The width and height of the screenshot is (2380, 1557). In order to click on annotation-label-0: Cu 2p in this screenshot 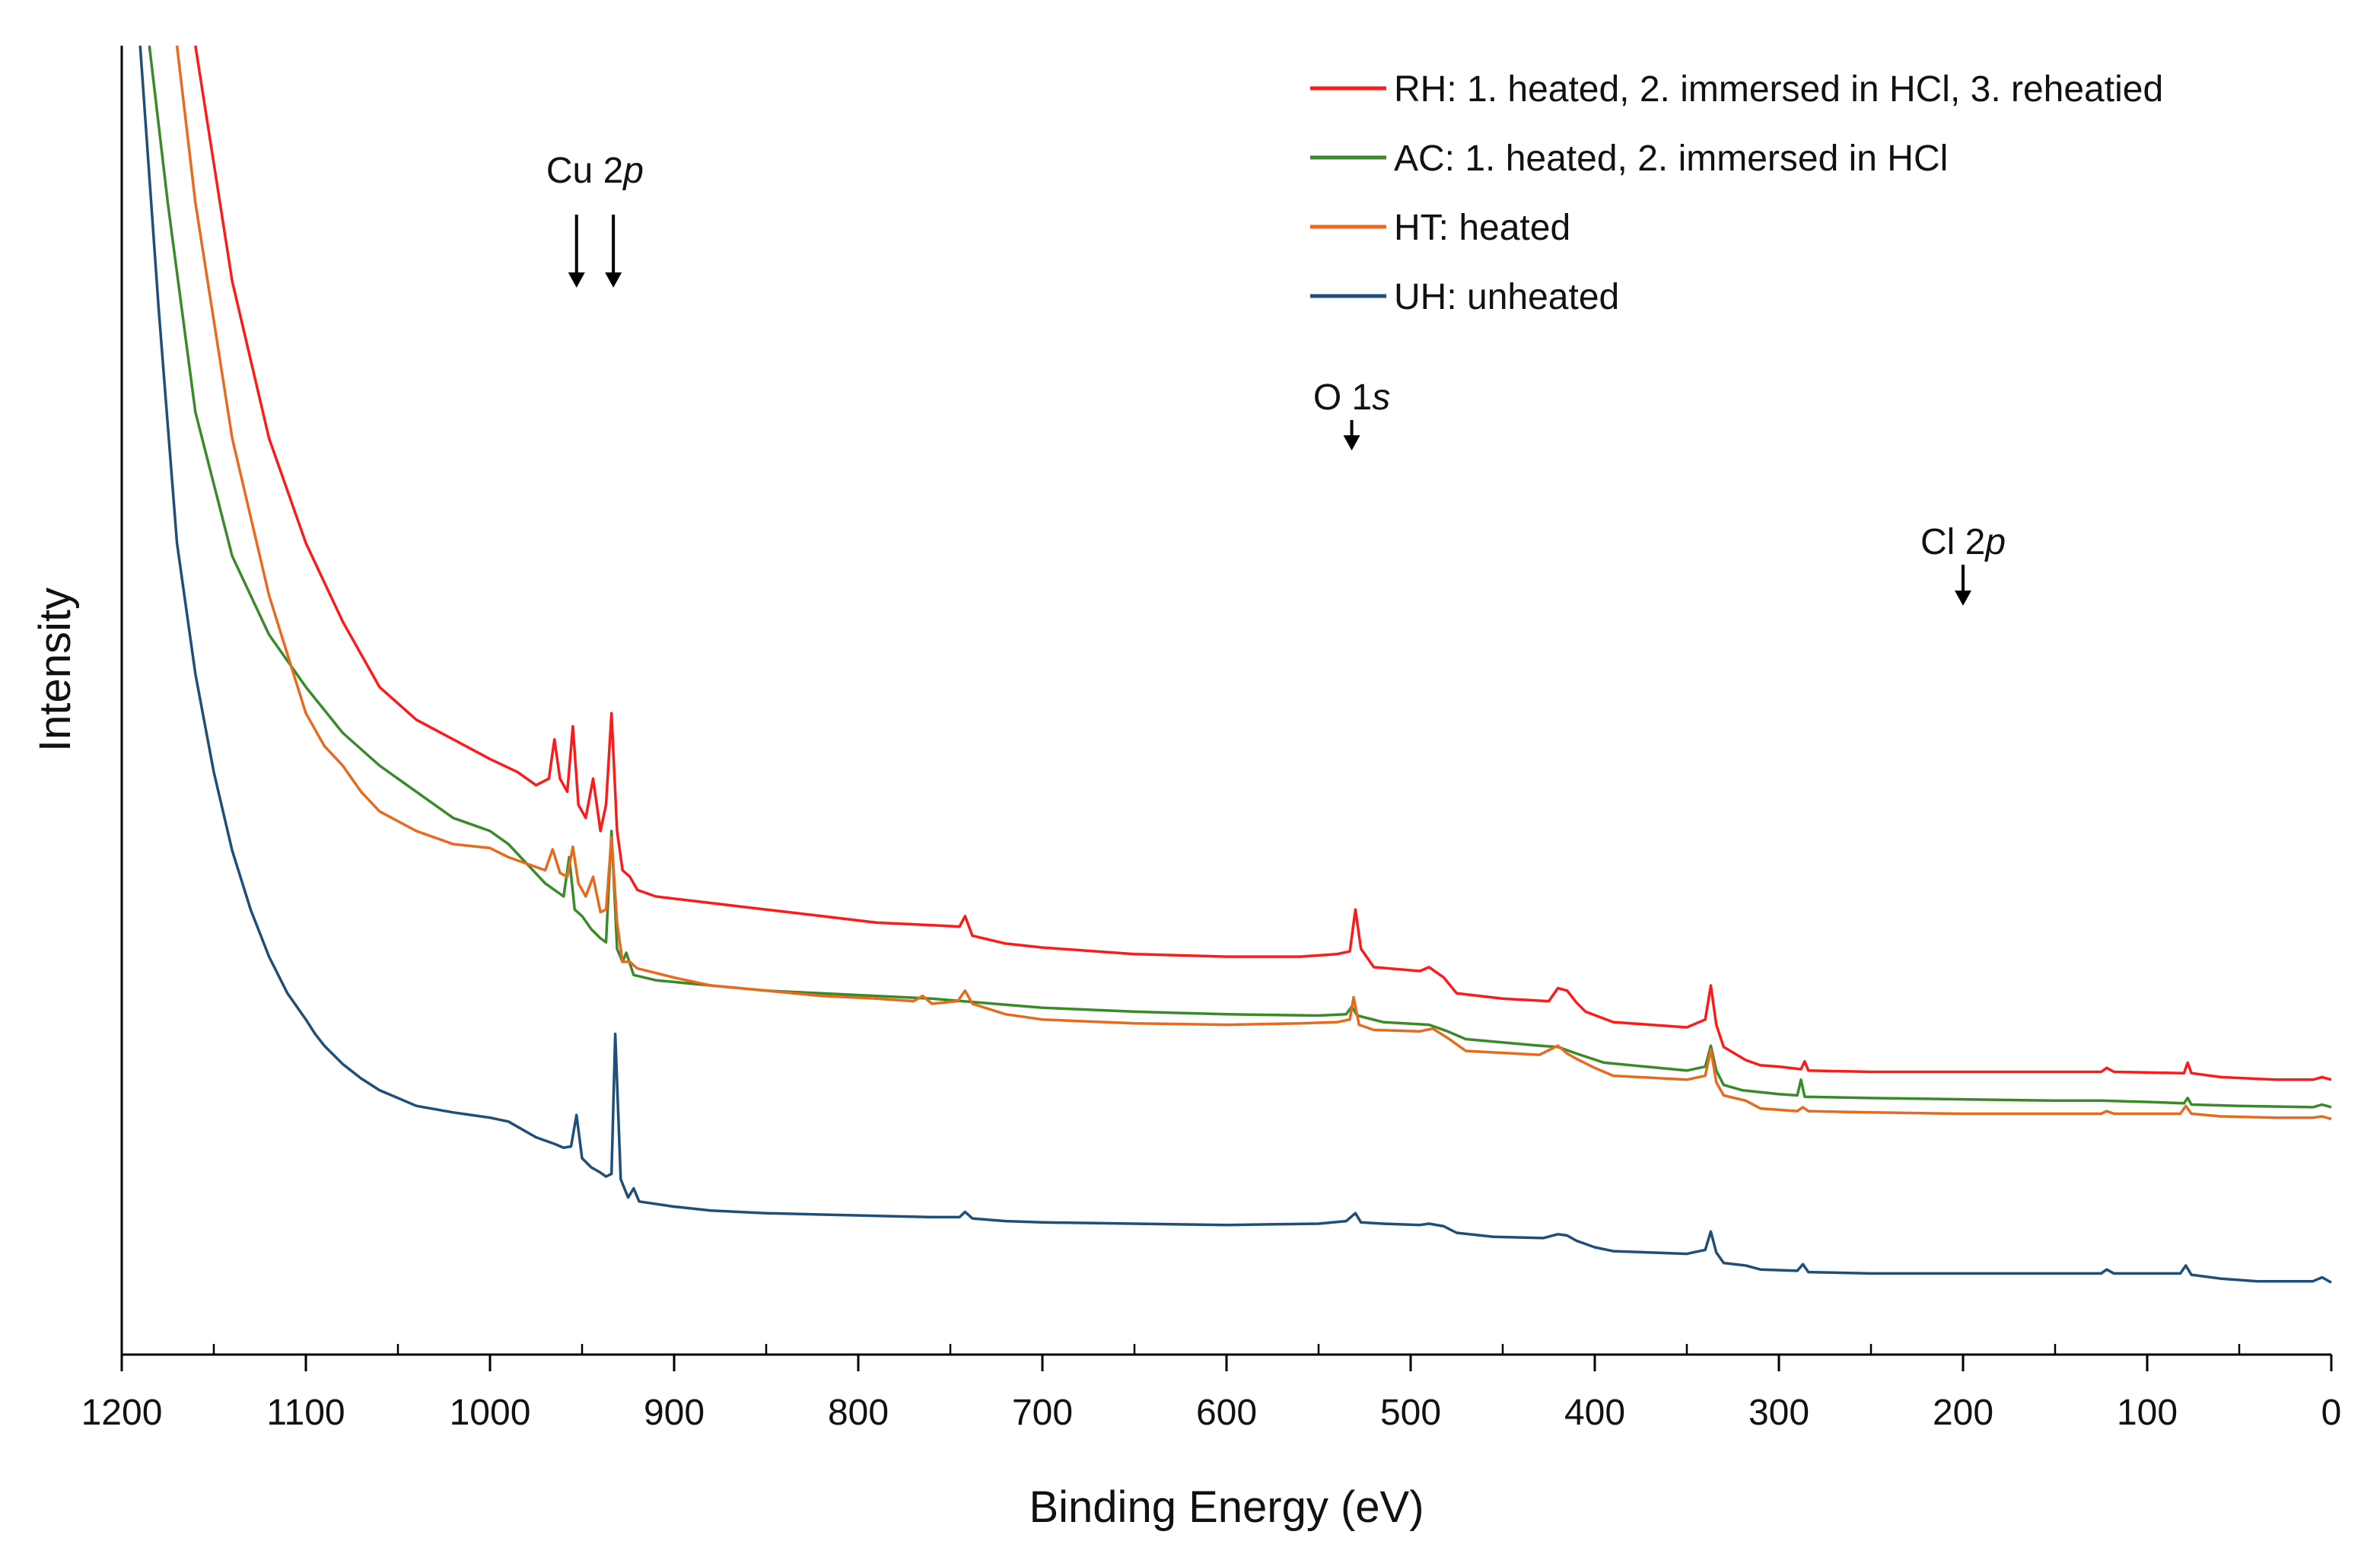, I will do `click(595, 171)`.